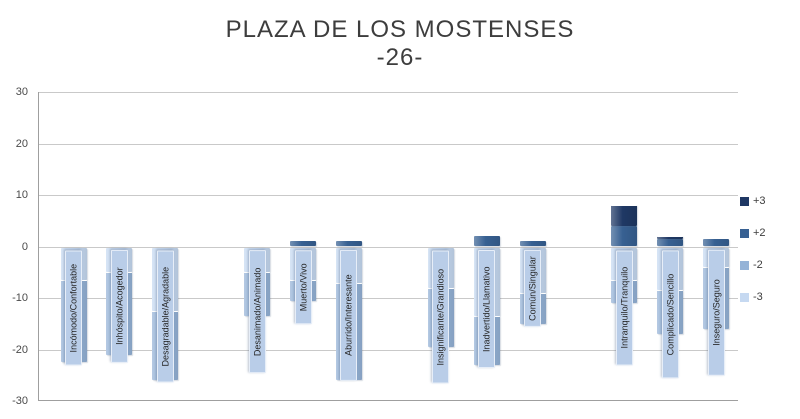 The height and width of the screenshot is (419, 800). What do you see at coordinates (532, 288) in the screenshot?
I see `category-label: Común/Singular` at bounding box center [532, 288].